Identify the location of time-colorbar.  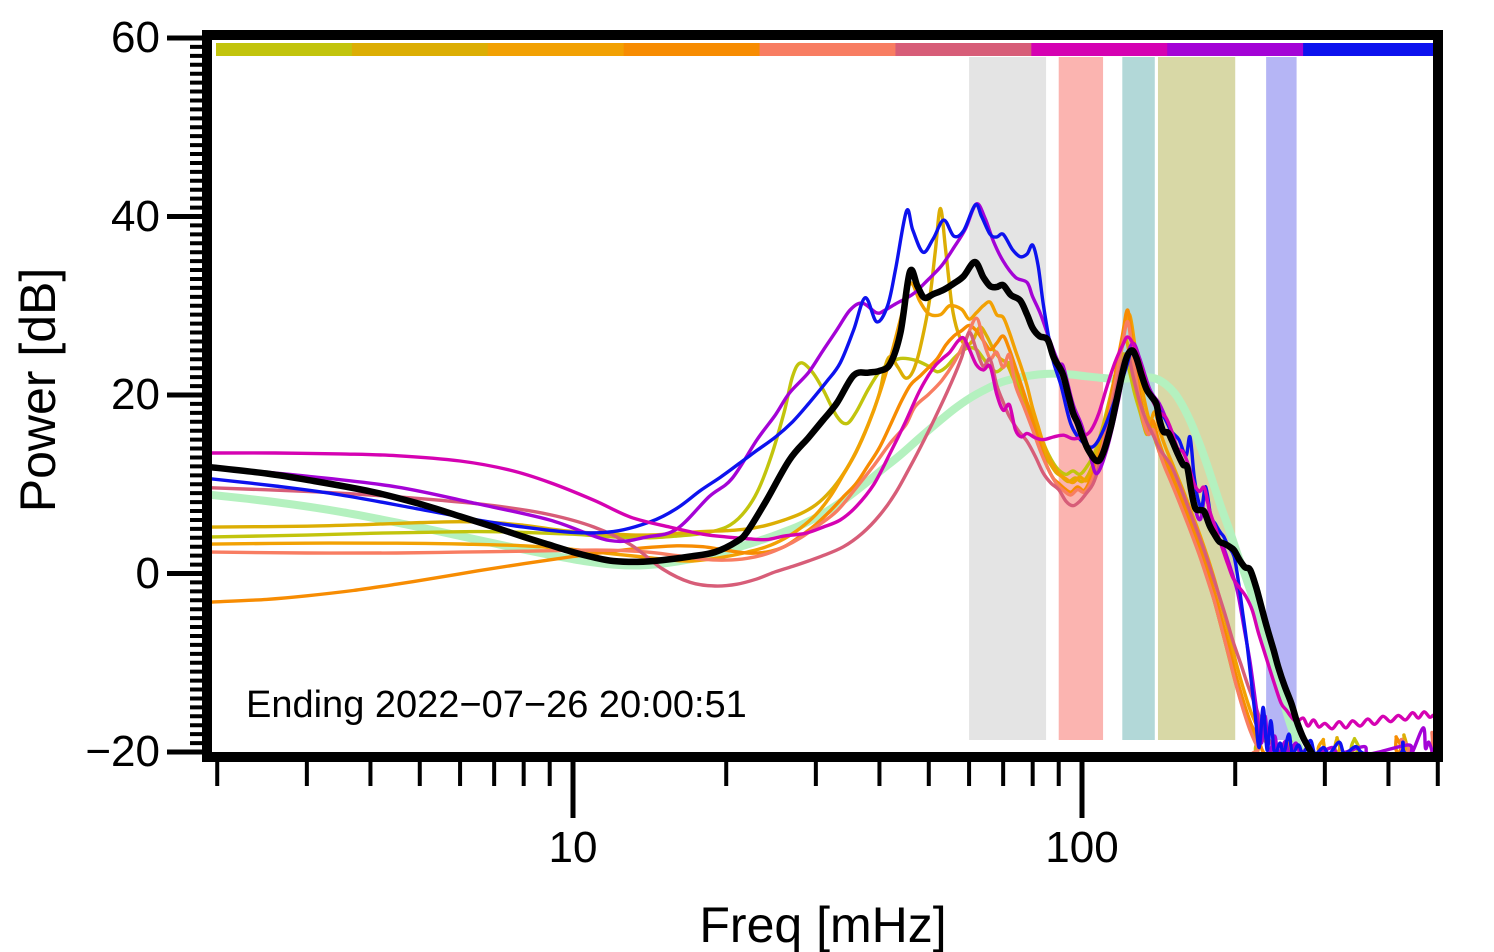
(828, 49).